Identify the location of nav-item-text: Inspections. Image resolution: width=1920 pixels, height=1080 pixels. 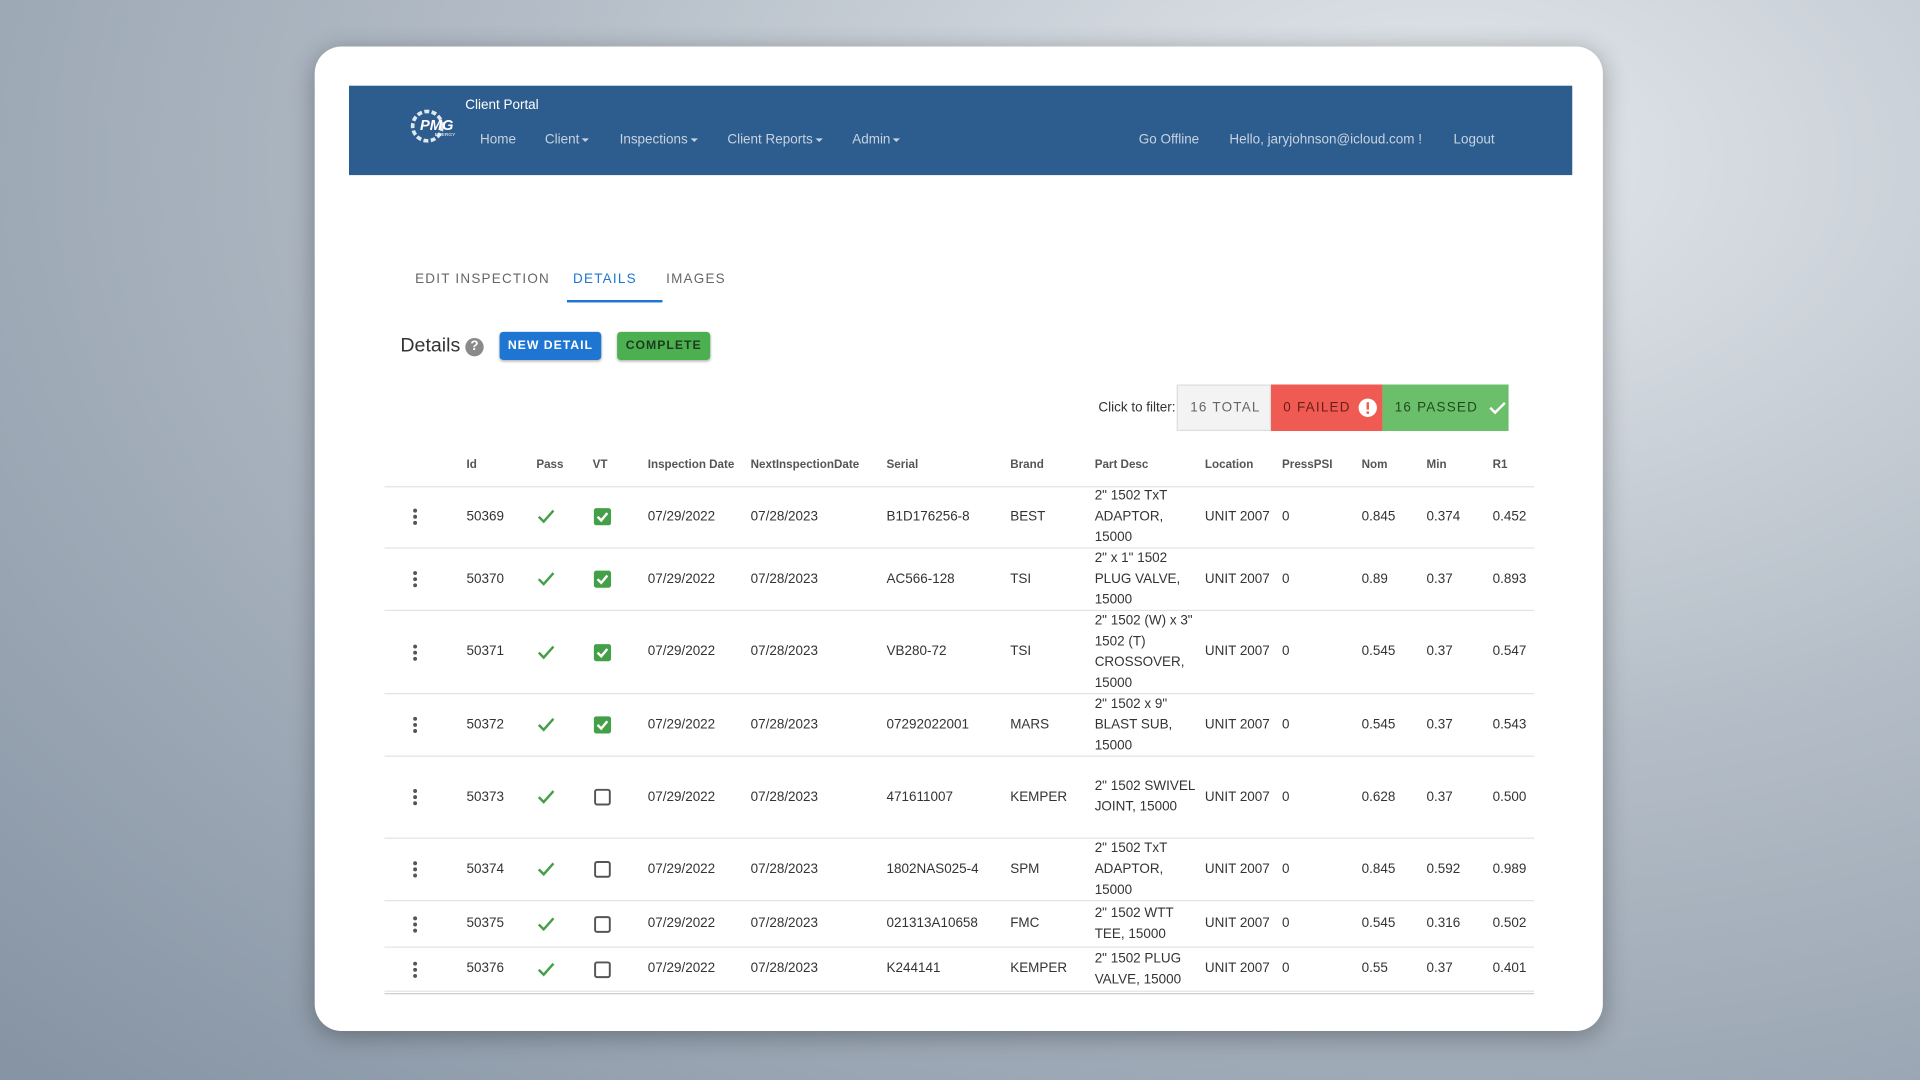
(653, 139).